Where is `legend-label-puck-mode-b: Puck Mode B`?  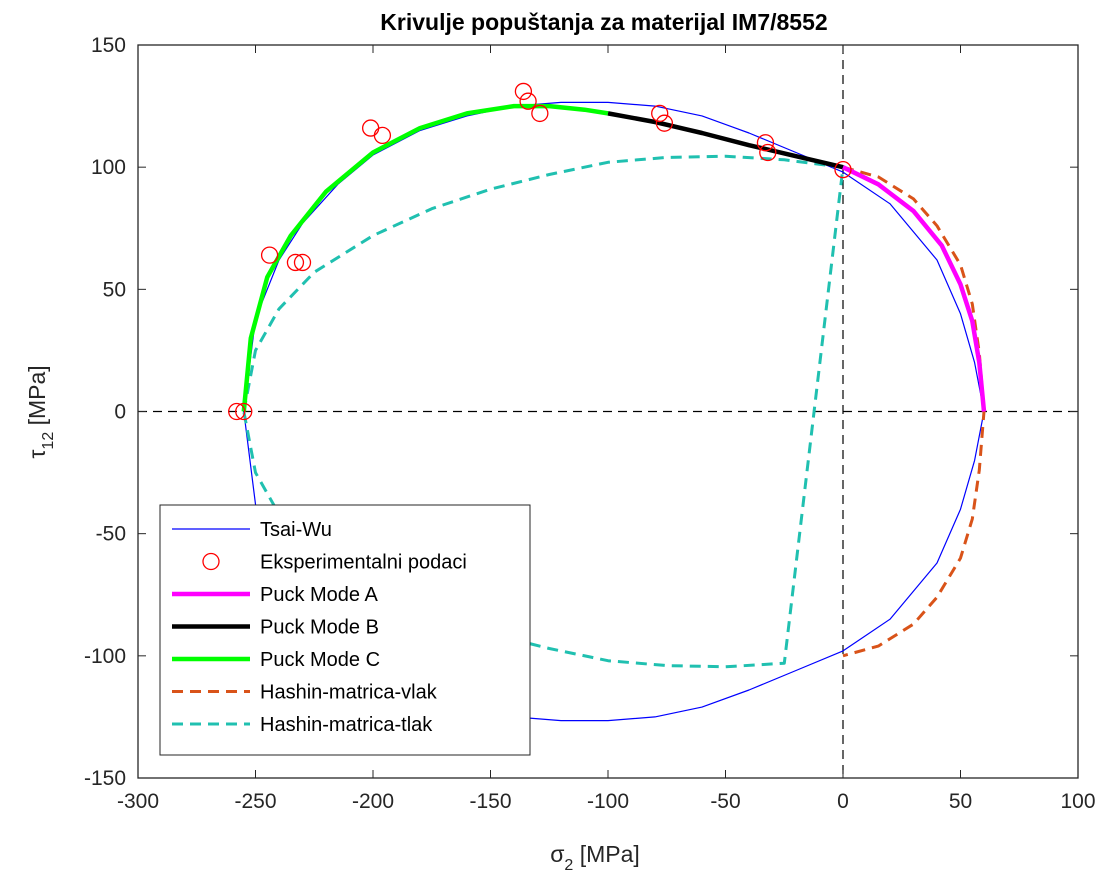
legend-label-puck-mode-b: Puck Mode B is located at coordinates (319, 628).